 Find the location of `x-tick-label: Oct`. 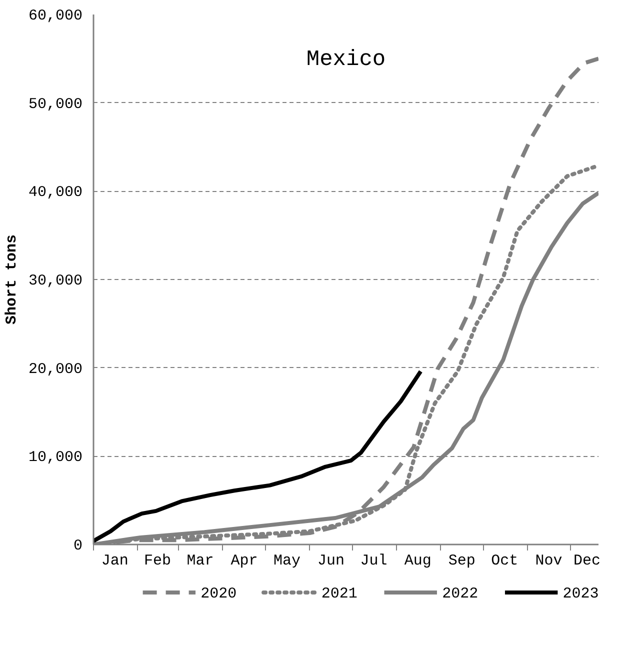

x-tick-label: Oct is located at coordinates (504, 561).